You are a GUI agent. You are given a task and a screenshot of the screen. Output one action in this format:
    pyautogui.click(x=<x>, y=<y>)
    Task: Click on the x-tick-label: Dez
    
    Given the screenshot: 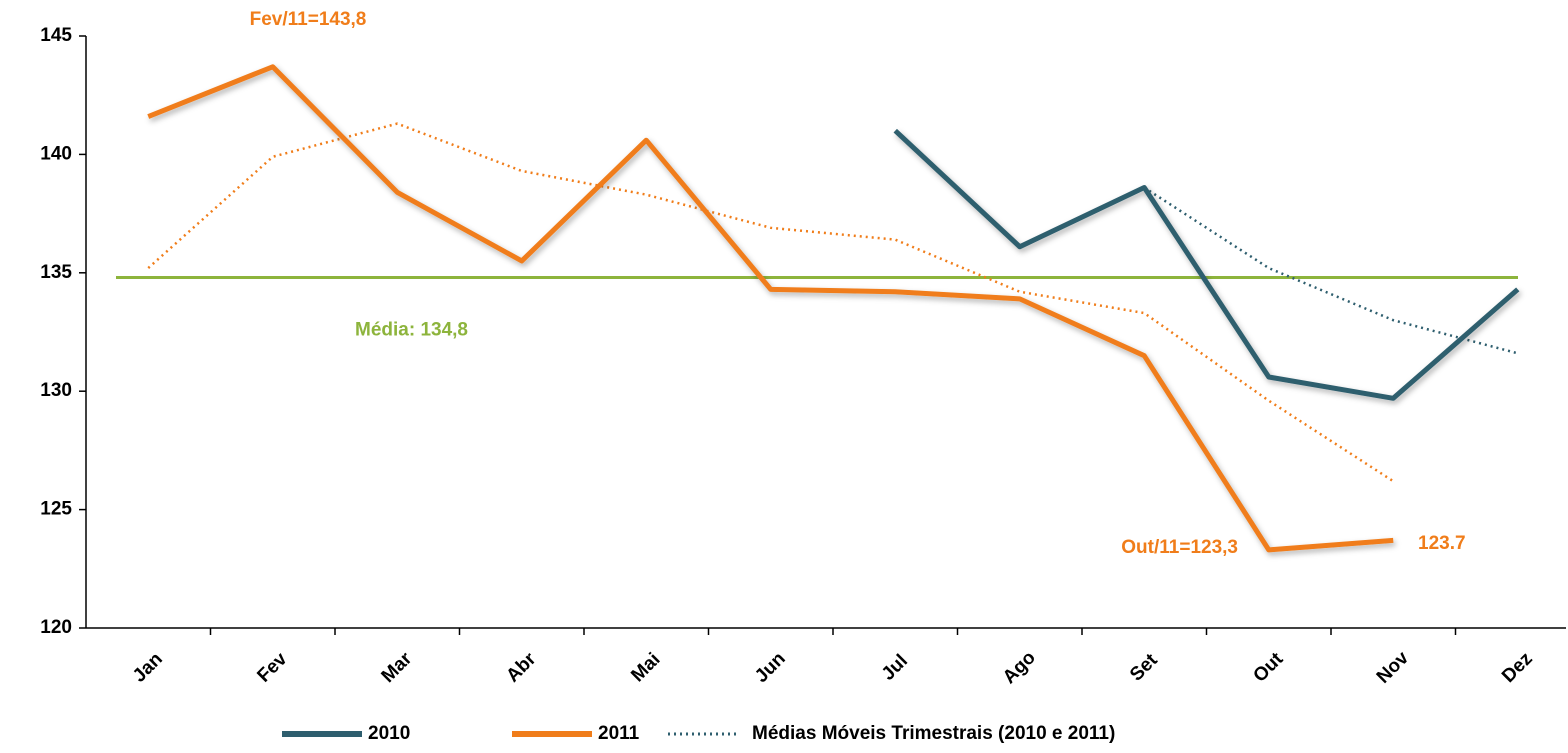 What is the action you would take?
    pyautogui.click(x=1517, y=667)
    